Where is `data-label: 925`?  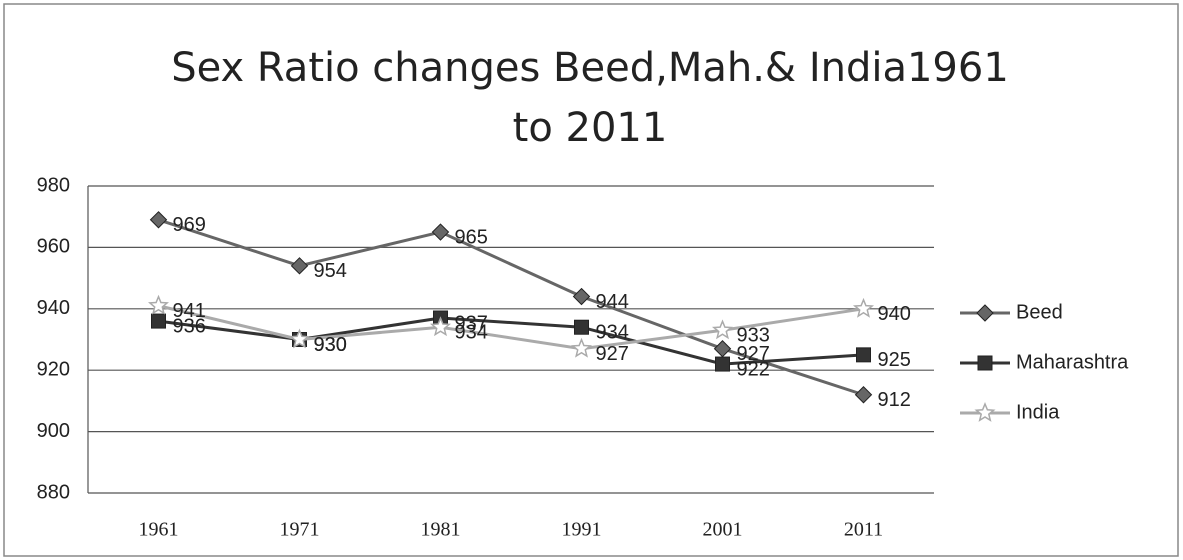 data-label: 925 is located at coordinates (894, 360).